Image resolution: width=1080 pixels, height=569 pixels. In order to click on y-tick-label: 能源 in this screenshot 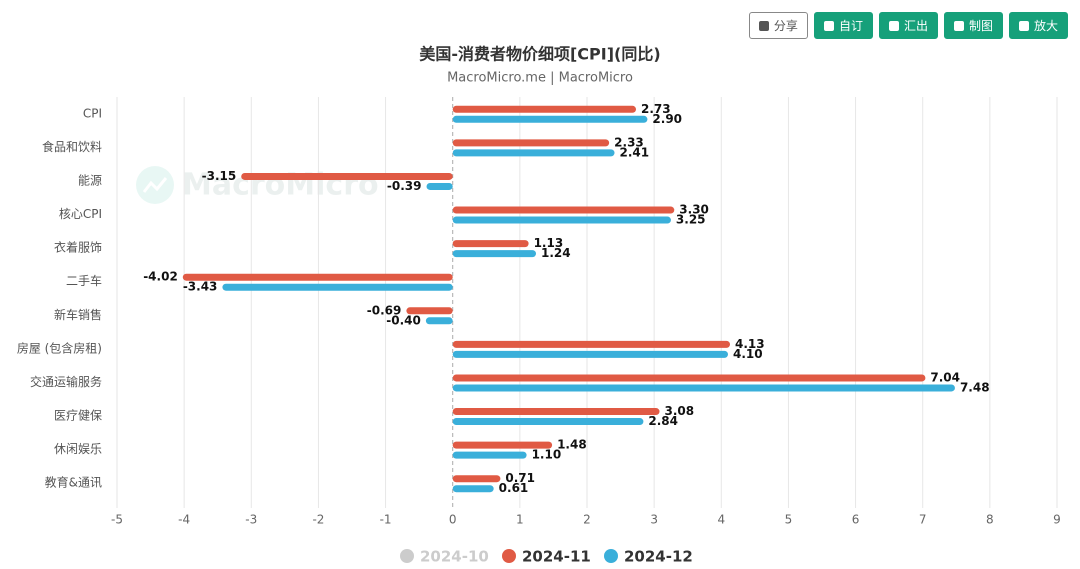, I will do `click(90, 180)`.